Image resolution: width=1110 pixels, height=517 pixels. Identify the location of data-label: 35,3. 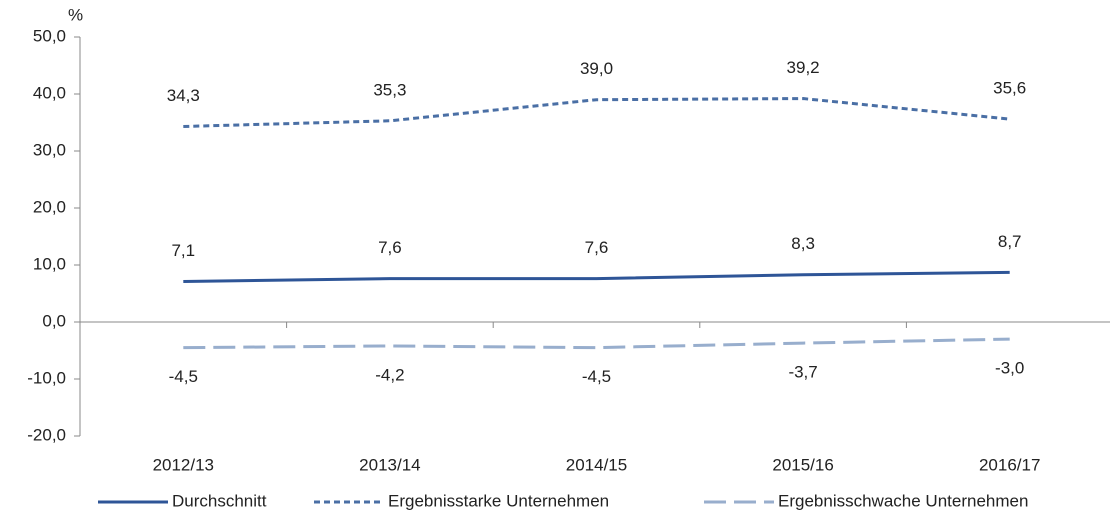
(389, 89).